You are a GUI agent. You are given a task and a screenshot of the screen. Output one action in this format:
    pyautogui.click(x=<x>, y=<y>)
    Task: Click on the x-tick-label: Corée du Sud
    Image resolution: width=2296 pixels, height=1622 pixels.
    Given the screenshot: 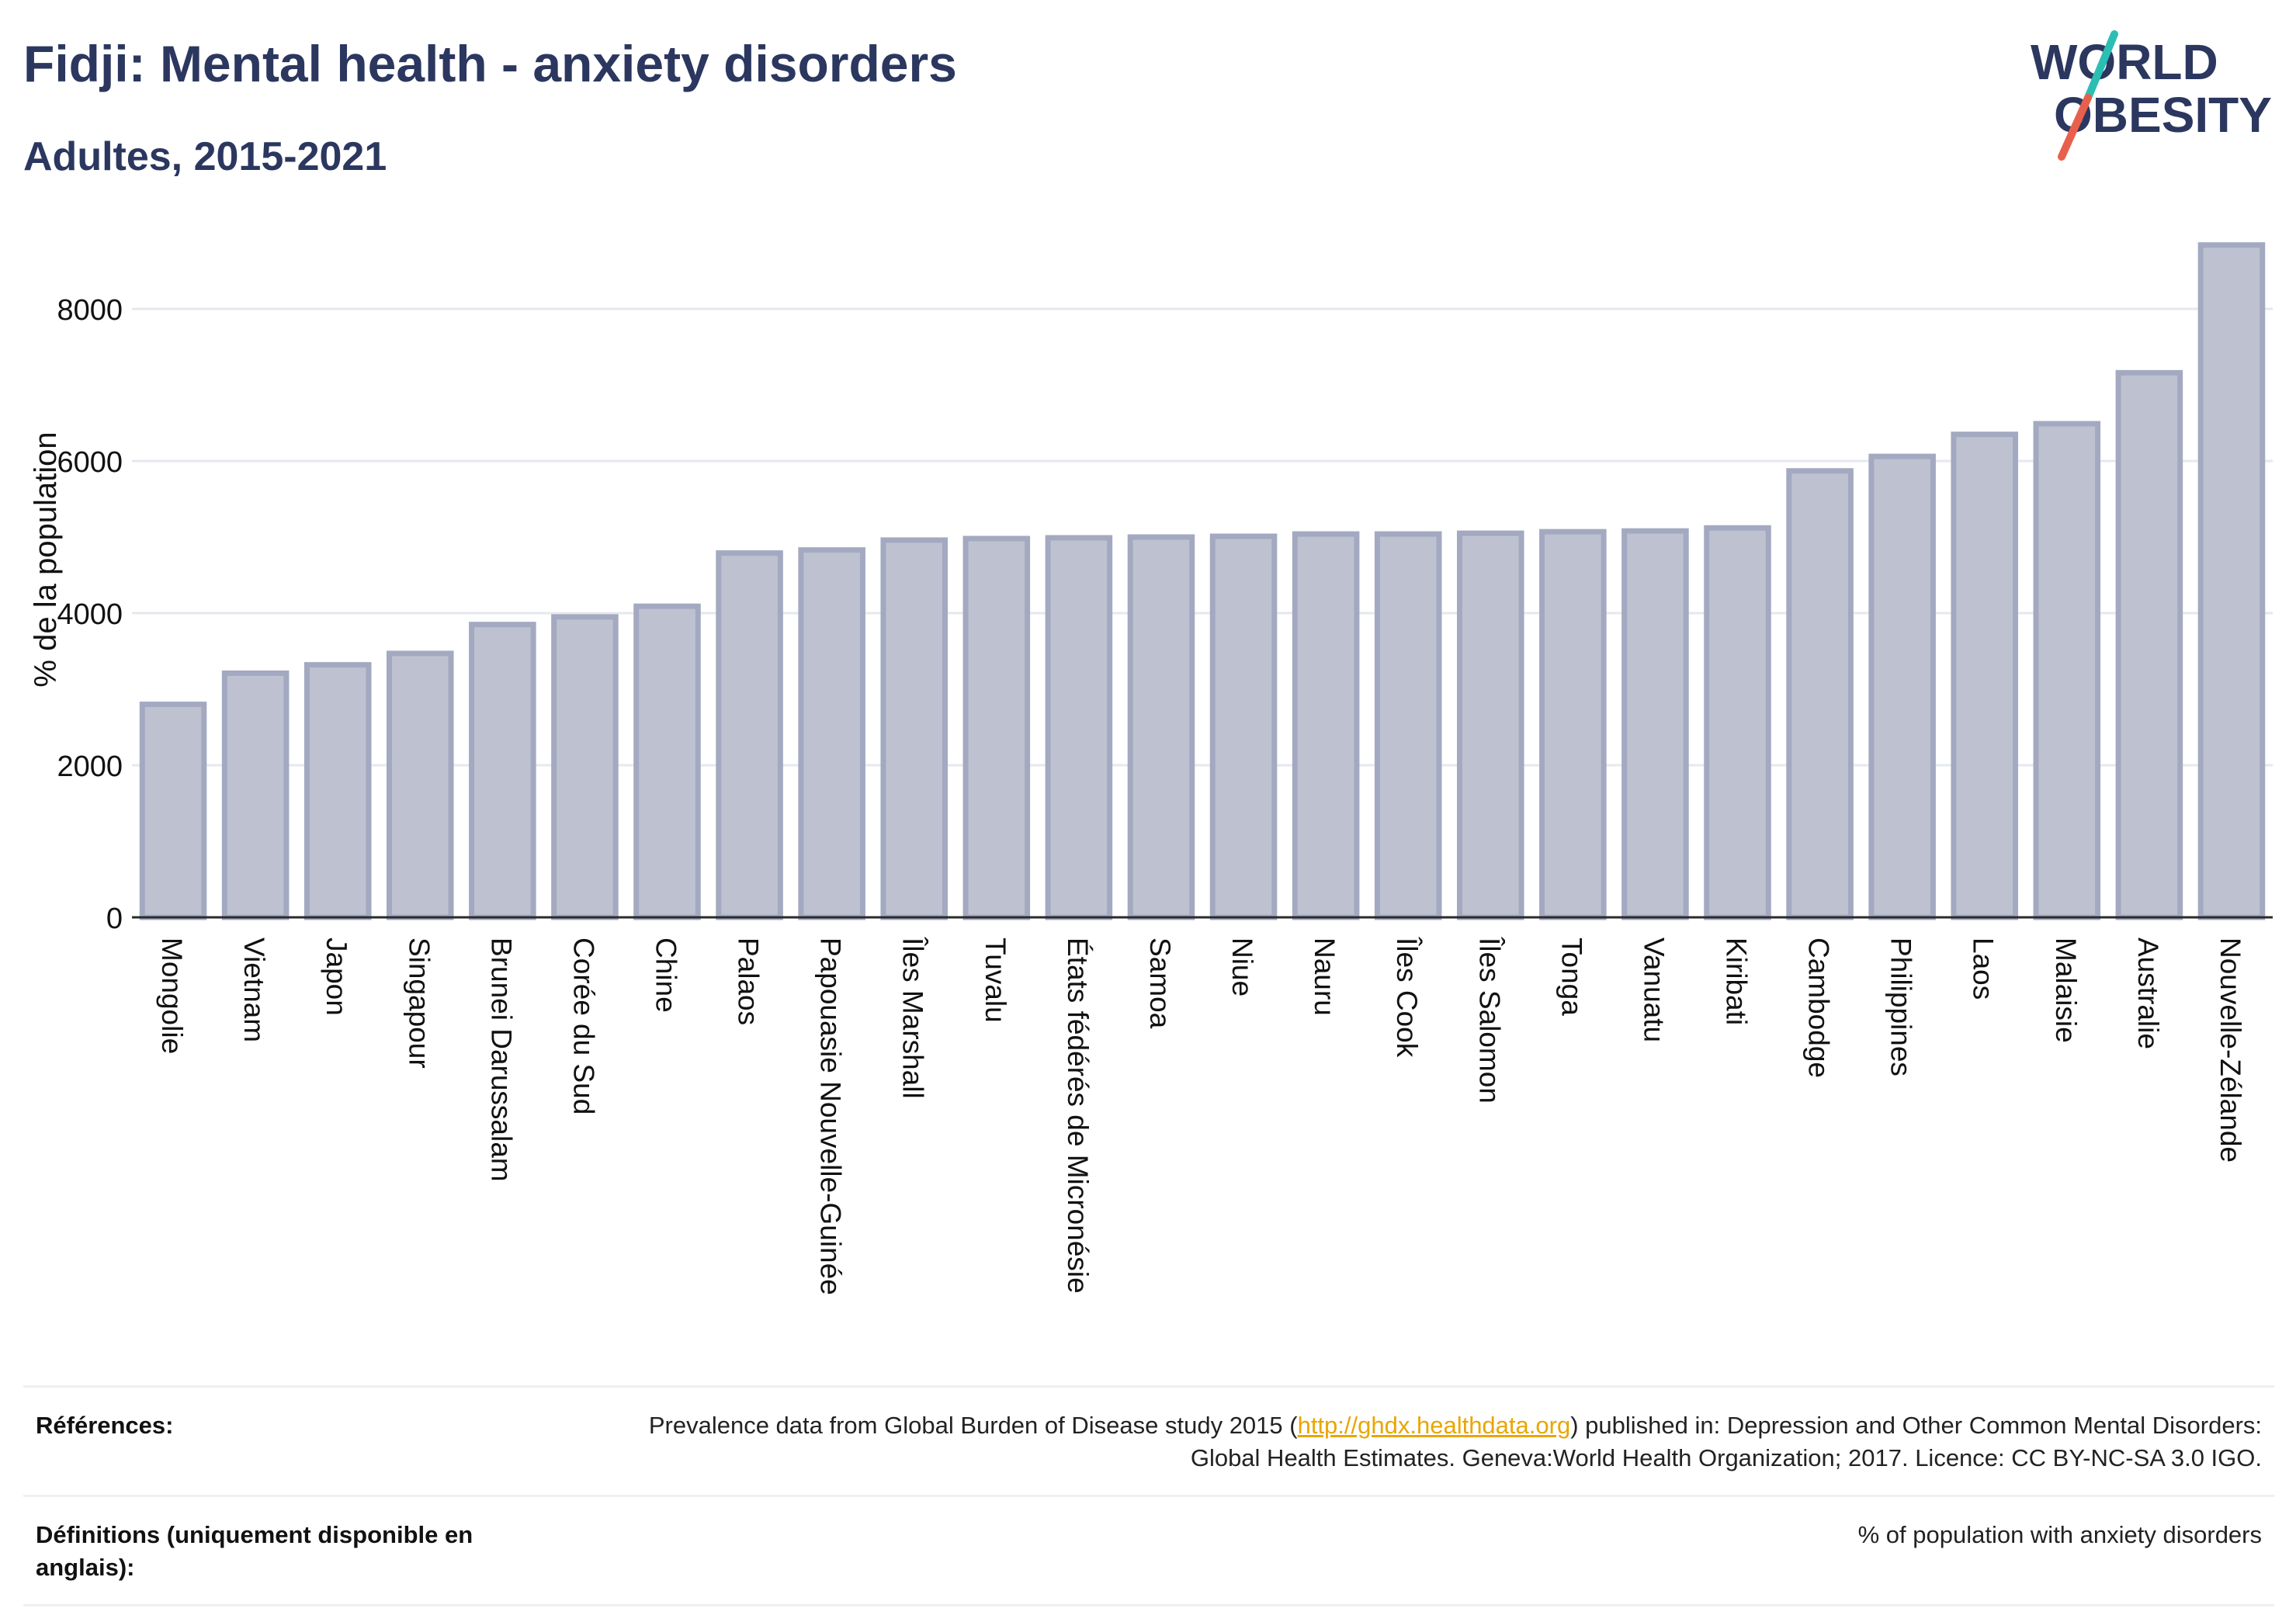 What is the action you would take?
    pyautogui.click(x=583, y=1026)
    